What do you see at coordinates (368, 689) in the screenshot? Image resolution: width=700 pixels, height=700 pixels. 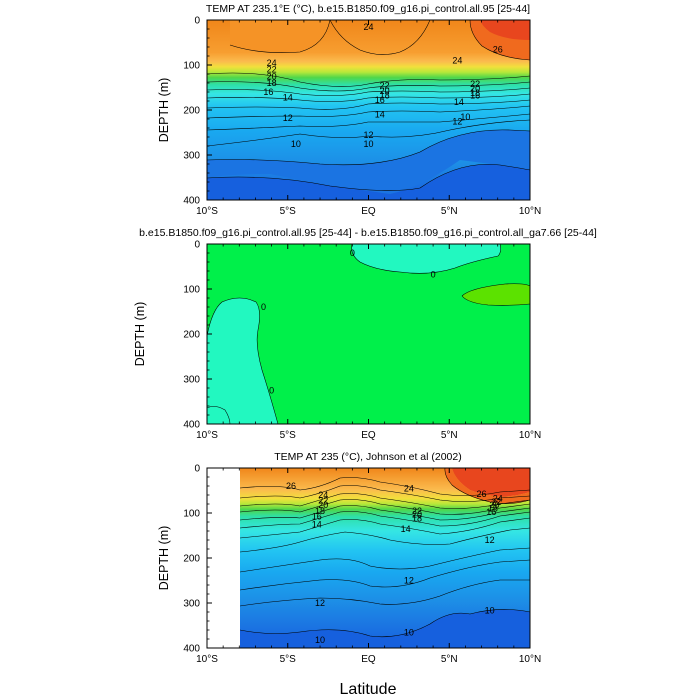 I see `figure-xlabel: Latitude` at bounding box center [368, 689].